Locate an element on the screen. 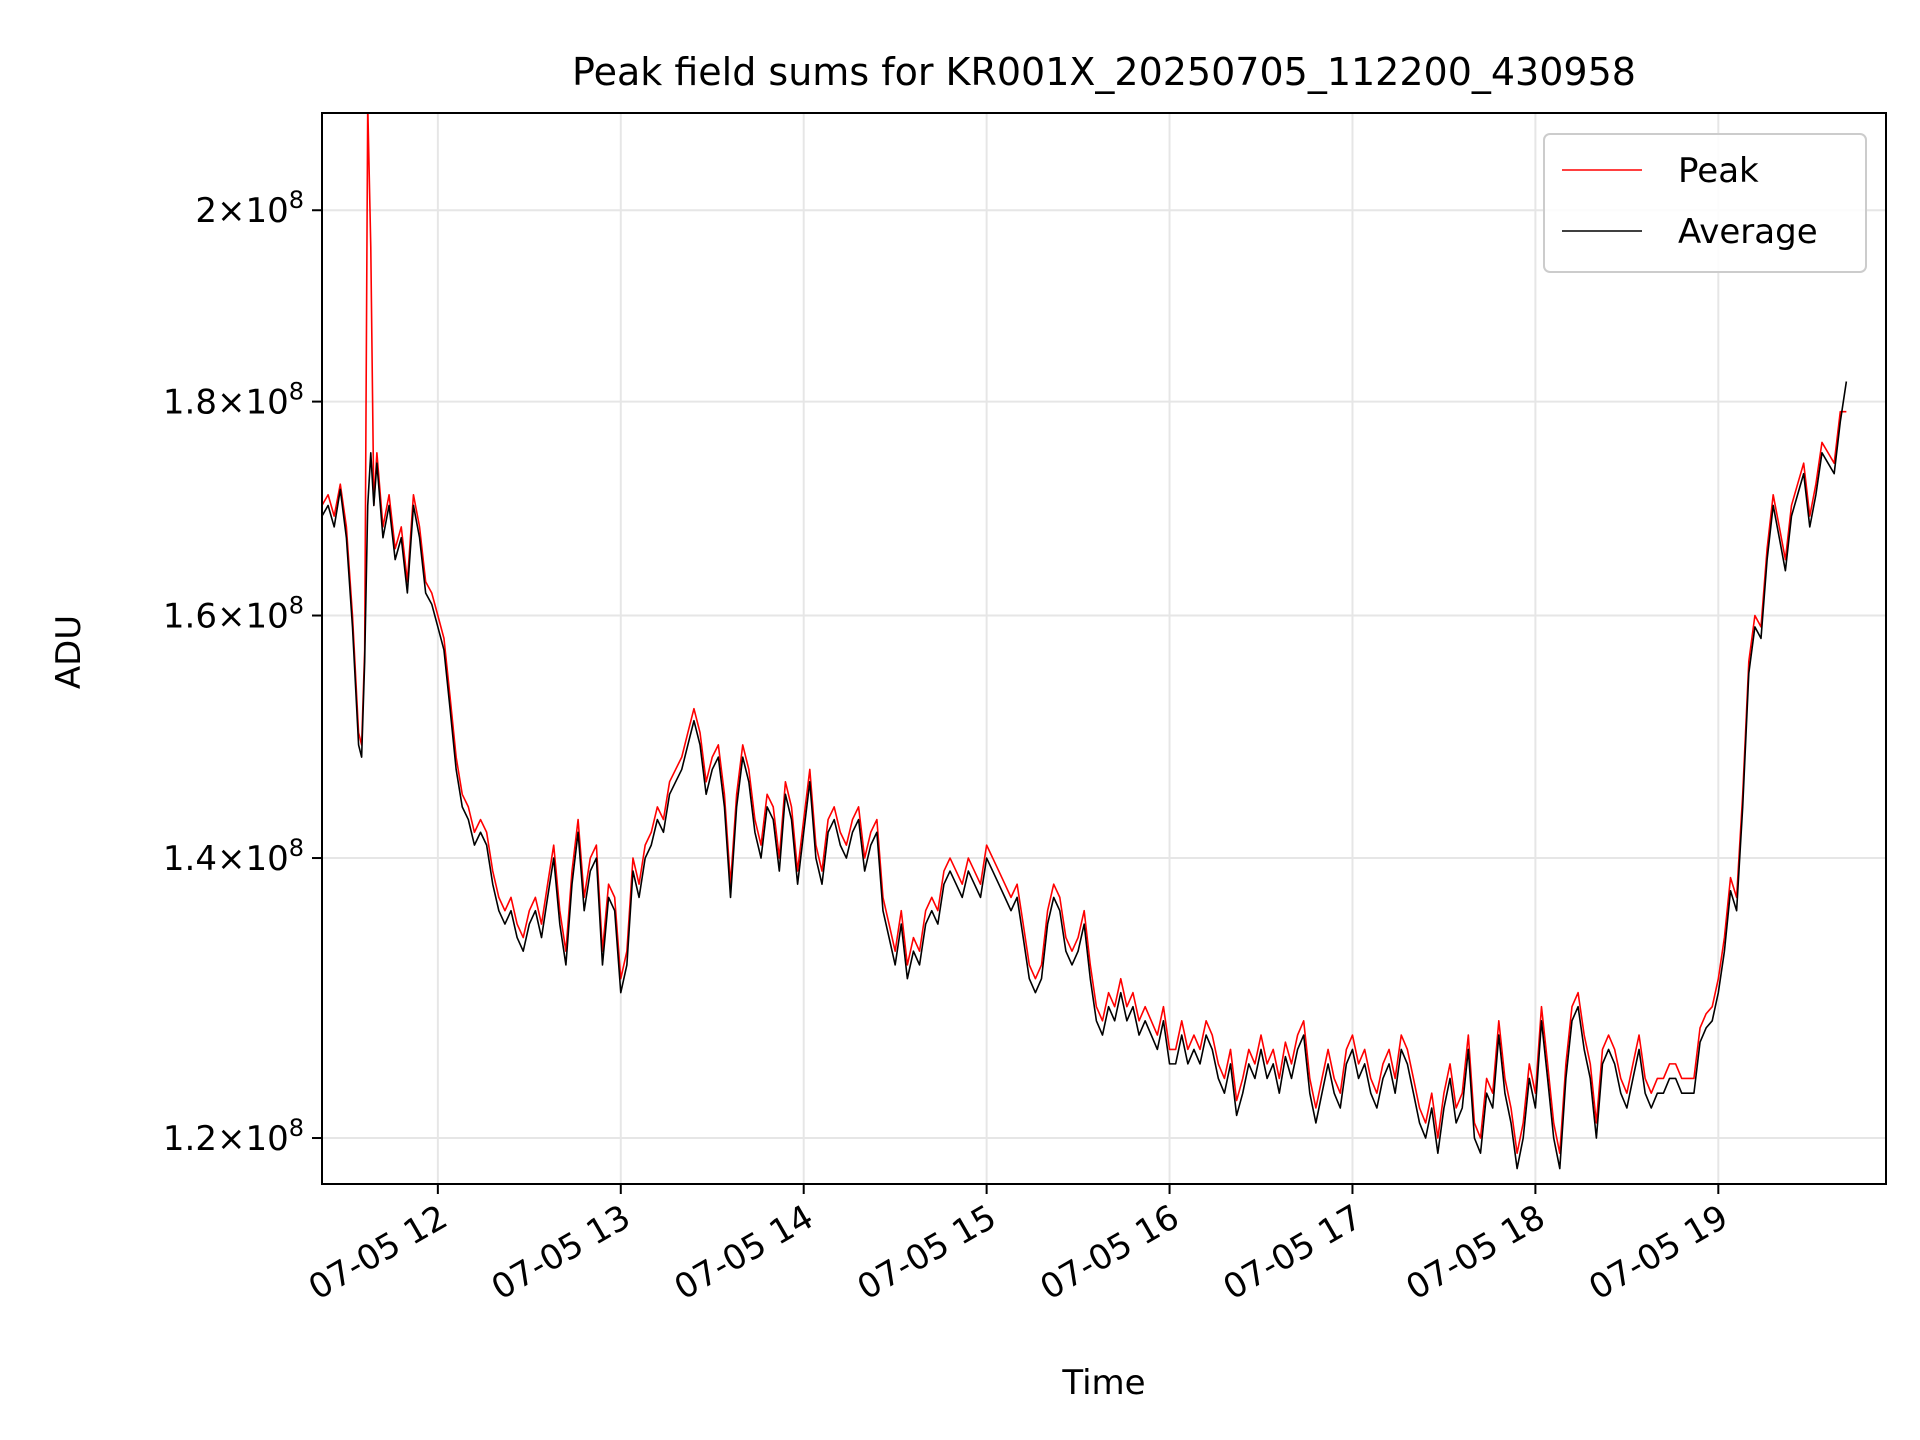  legend-box is located at coordinates (1705, 203).